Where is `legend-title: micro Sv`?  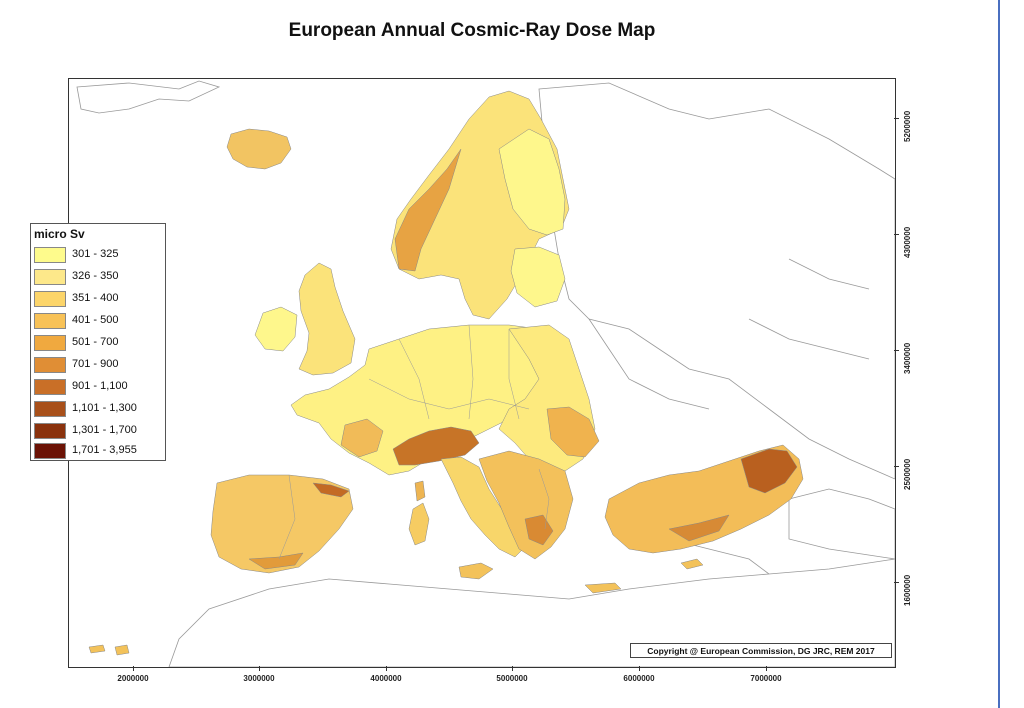 legend-title: micro Sv is located at coordinates (59, 234).